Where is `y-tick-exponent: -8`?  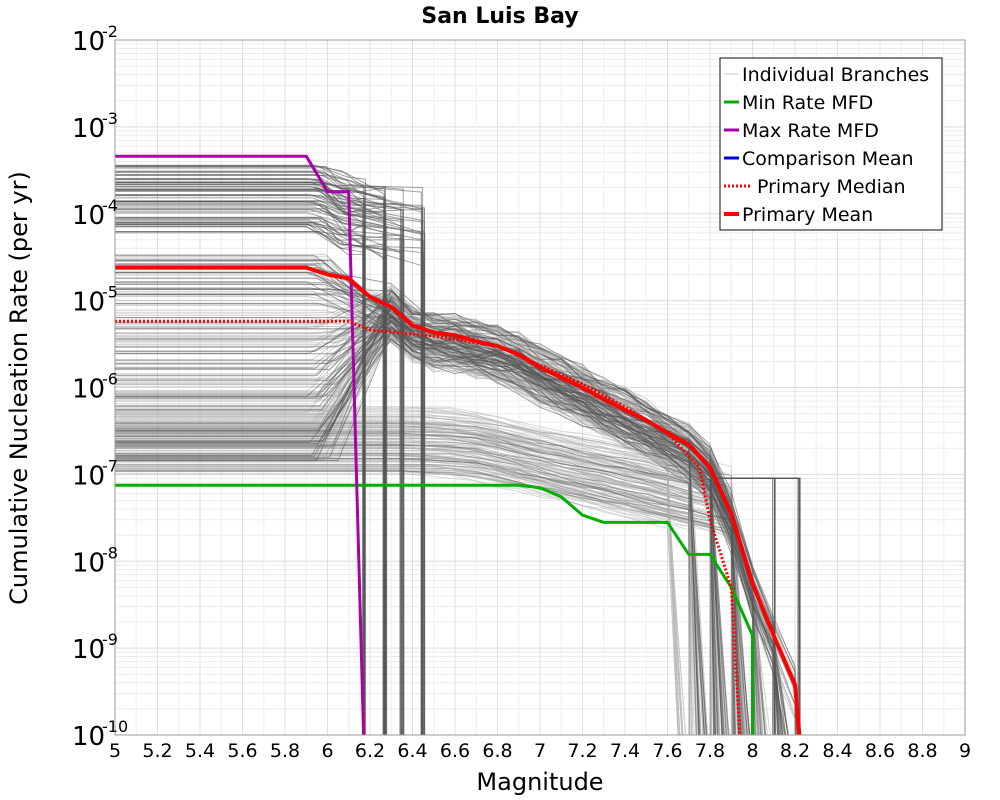
y-tick-exponent: -8 is located at coordinates (110, 552).